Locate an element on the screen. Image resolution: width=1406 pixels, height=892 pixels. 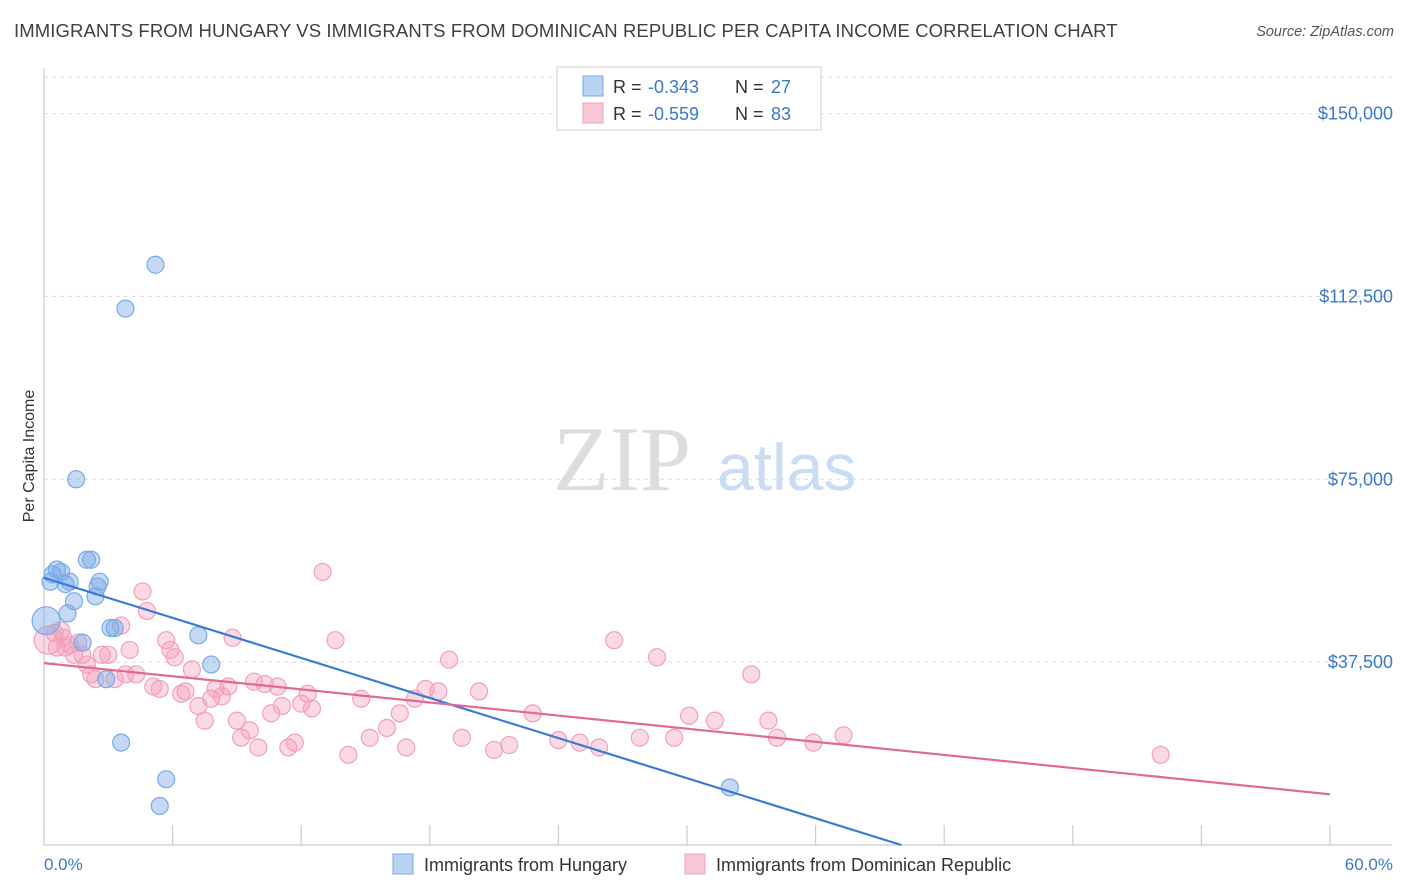
series-legend-swatch-hungary is located at coordinates (403, 864).